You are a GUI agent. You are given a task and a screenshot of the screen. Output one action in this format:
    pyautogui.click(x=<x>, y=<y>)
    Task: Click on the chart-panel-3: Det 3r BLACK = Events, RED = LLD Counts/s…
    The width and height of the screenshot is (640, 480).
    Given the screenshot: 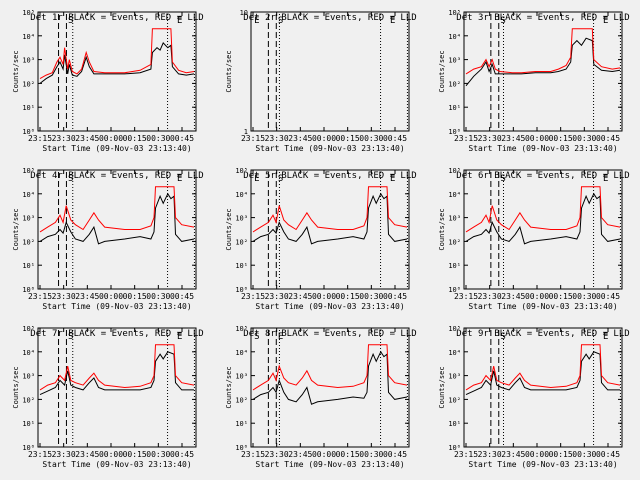 What is the action you would take?
    pyautogui.click(x=534, y=81)
    